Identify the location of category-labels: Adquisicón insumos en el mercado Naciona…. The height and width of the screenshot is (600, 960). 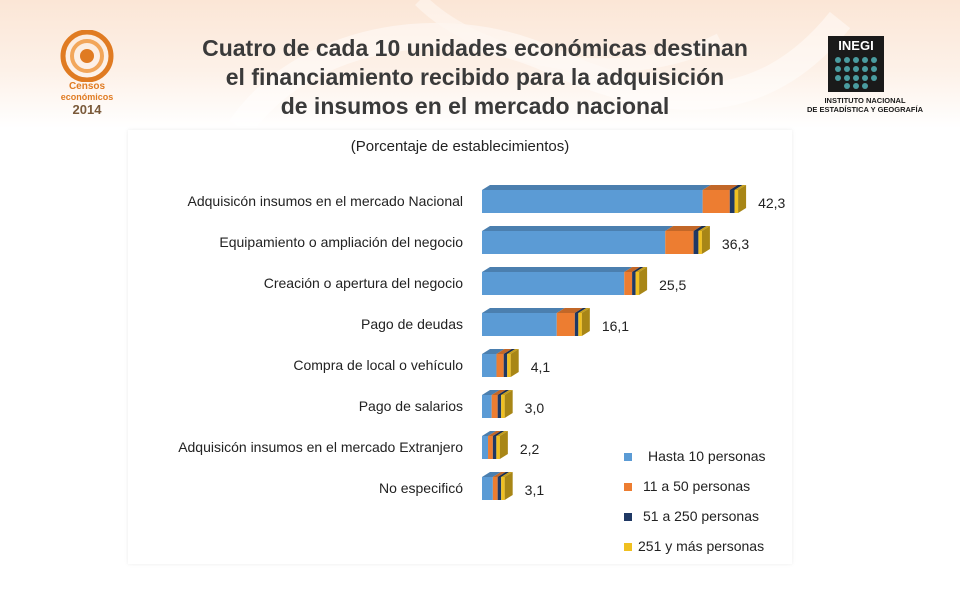
(320, 344).